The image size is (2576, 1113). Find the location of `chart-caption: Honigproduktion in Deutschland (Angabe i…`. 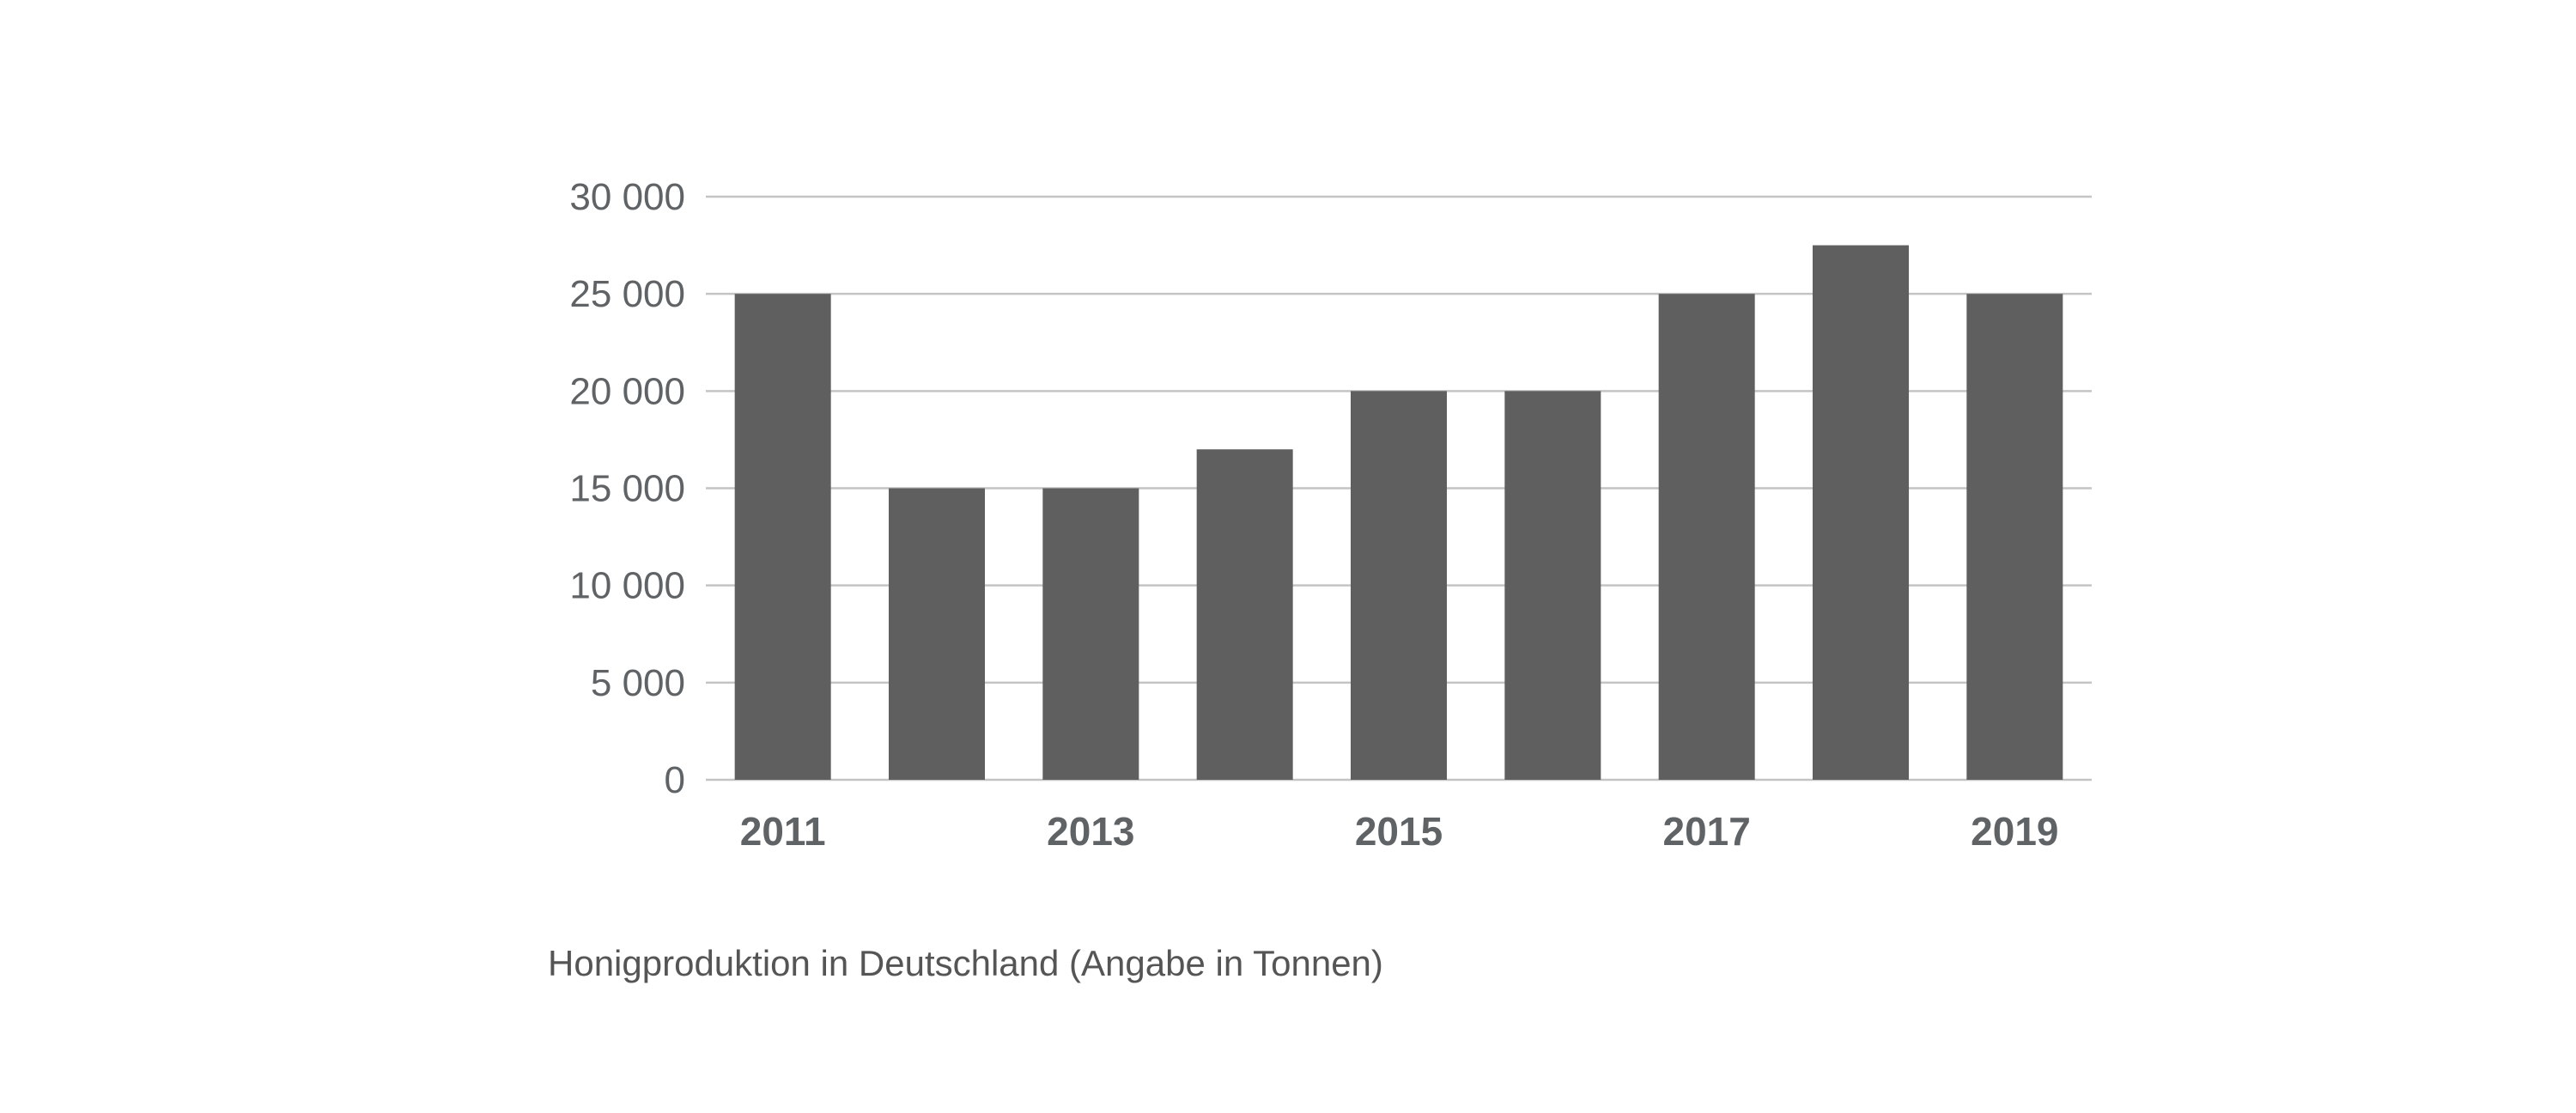

chart-caption: Honigproduktion in Deutschland (Angabe i… is located at coordinates (965, 963).